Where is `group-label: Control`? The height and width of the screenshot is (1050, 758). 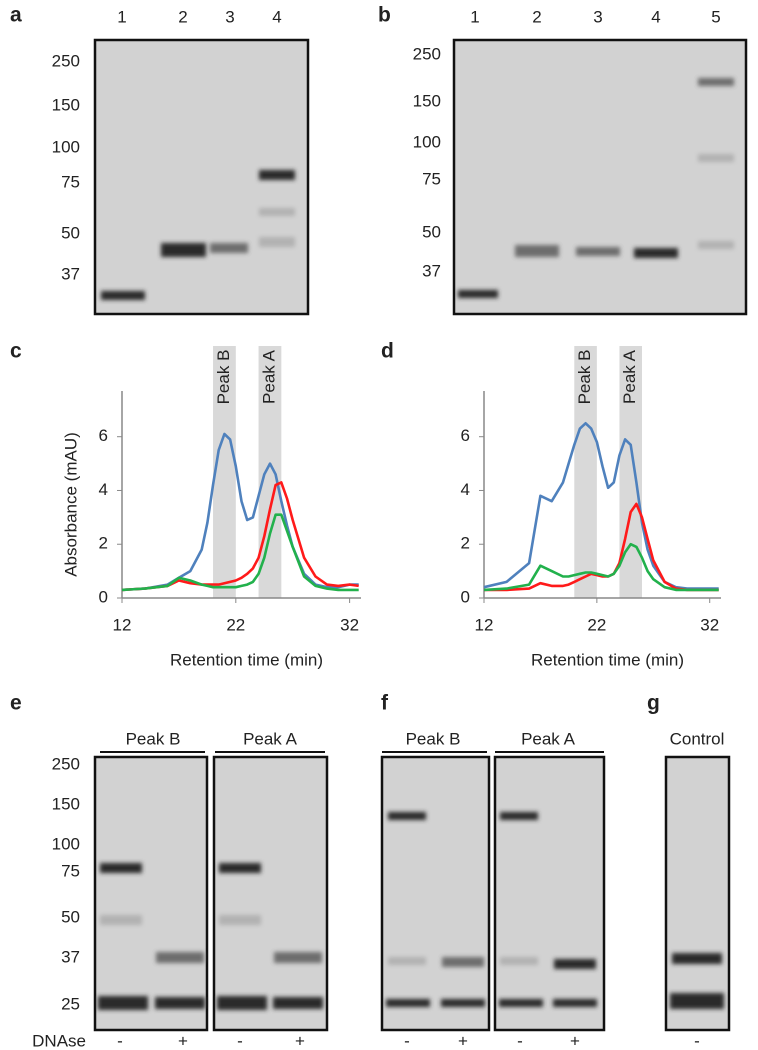 group-label: Control is located at coordinates (697, 738).